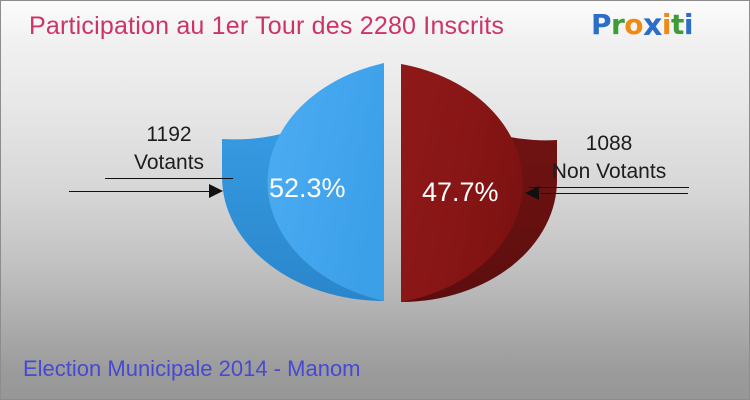  Describe the element at coordinates (609, 173) in the screenshot. I see `callout-non-votants-label: Non Votants` at that location.